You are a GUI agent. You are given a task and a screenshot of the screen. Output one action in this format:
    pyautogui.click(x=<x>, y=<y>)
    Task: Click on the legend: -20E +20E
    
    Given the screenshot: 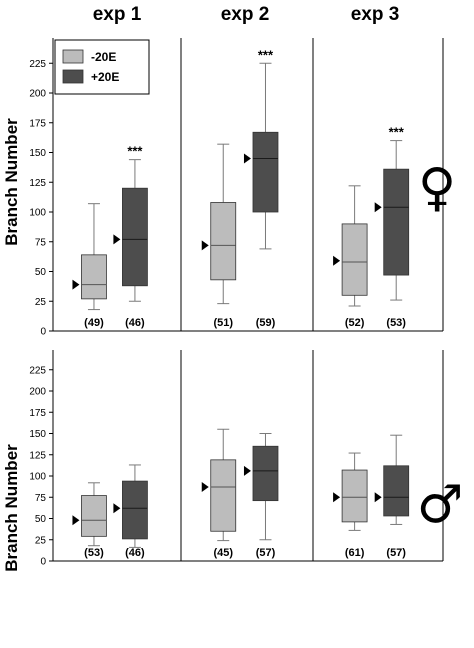 What is the action you would take?
    pyautogui.click(x=102, y=67)
    